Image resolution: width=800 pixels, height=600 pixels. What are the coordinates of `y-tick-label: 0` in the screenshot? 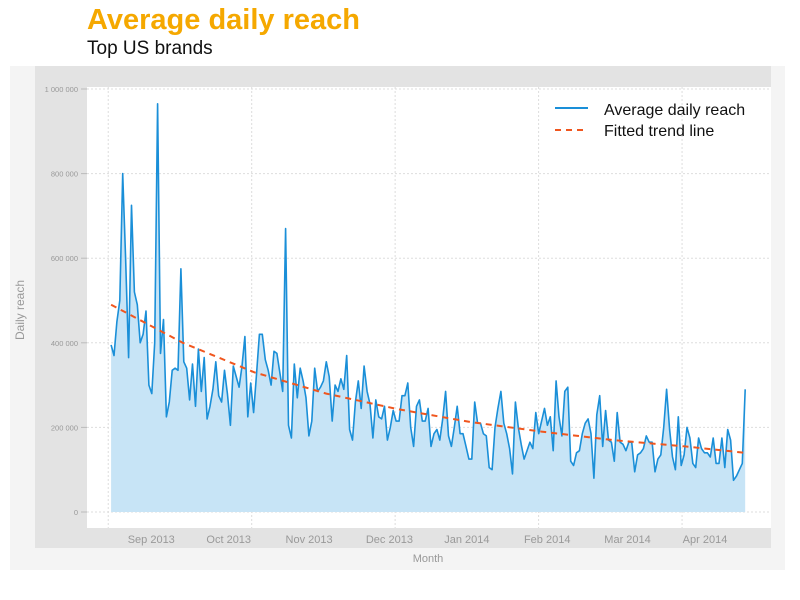 It's located at (76, 512).